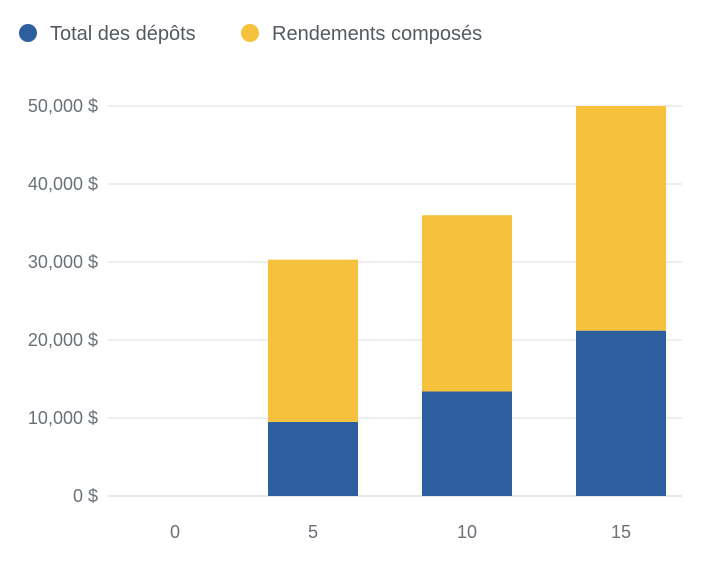  What do you see at coordinates (175, 532) in the screenshot?
I see `x-tick-label: 0` at bounding box center [175, 532].